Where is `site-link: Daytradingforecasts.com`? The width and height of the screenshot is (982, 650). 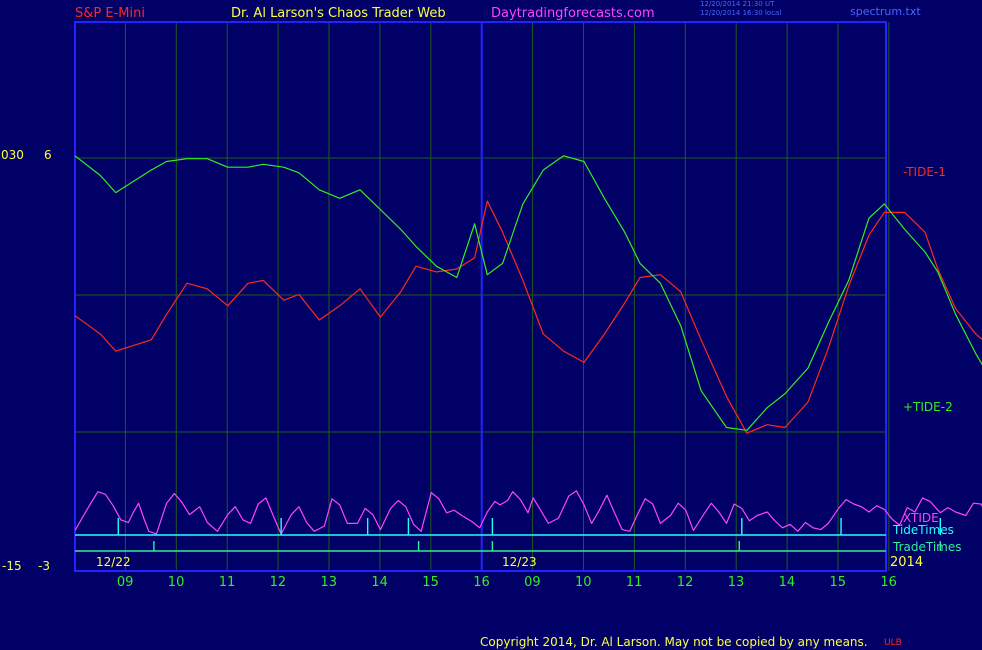 site-link: Daytradingforecasts.com is located at coordinates (573, 13).